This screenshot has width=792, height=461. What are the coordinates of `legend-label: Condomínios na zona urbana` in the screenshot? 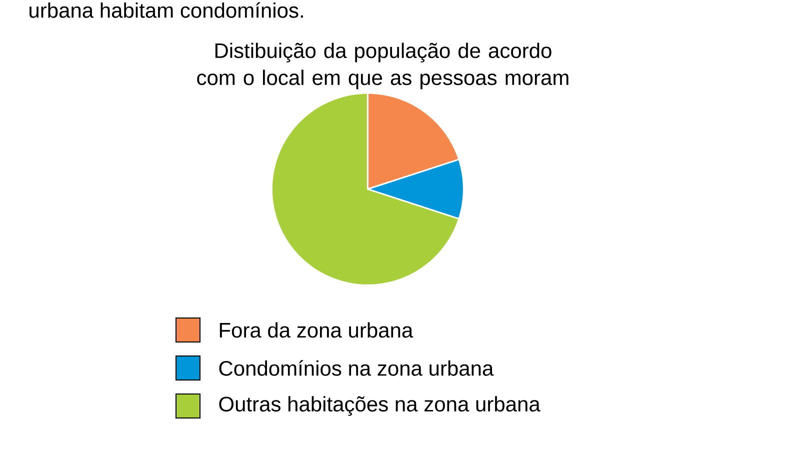 It's located at (356, 368).